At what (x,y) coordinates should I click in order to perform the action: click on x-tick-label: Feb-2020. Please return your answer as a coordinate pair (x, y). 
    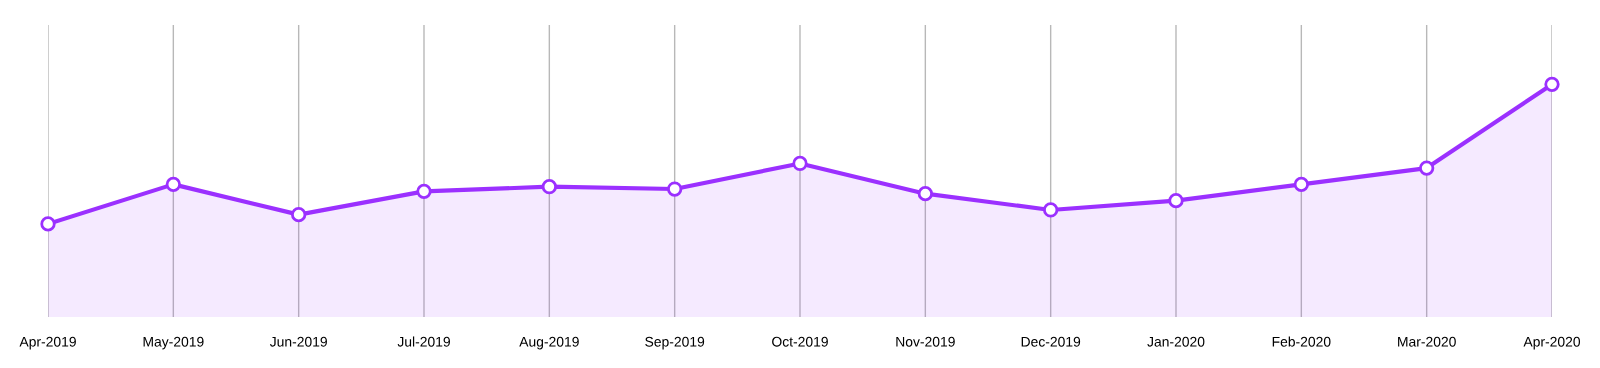
    Looking at the image, I should click on (1301, 341).